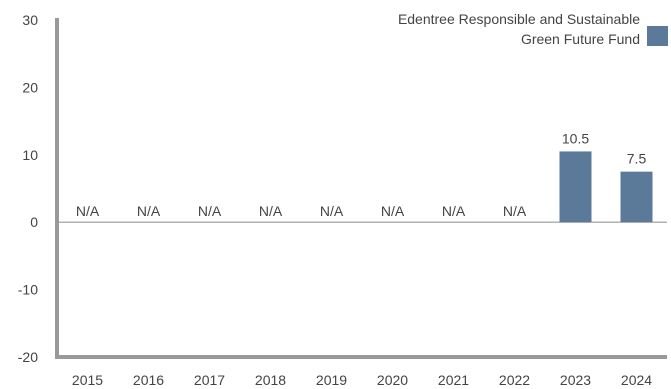  What do you see at coordinates (331, 380) in the screenshot?
I see `x-tick-label: 2019` at bounding box center [331, 380].